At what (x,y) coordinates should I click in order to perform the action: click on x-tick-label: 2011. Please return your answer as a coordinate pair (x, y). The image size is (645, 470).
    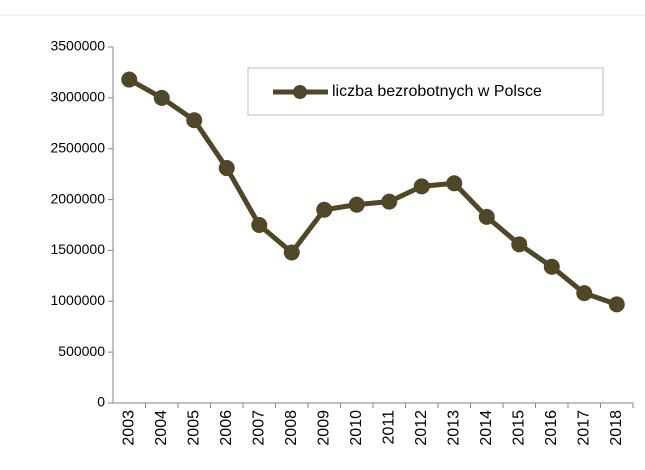
    Looking at the image, I should click on (388, 427).